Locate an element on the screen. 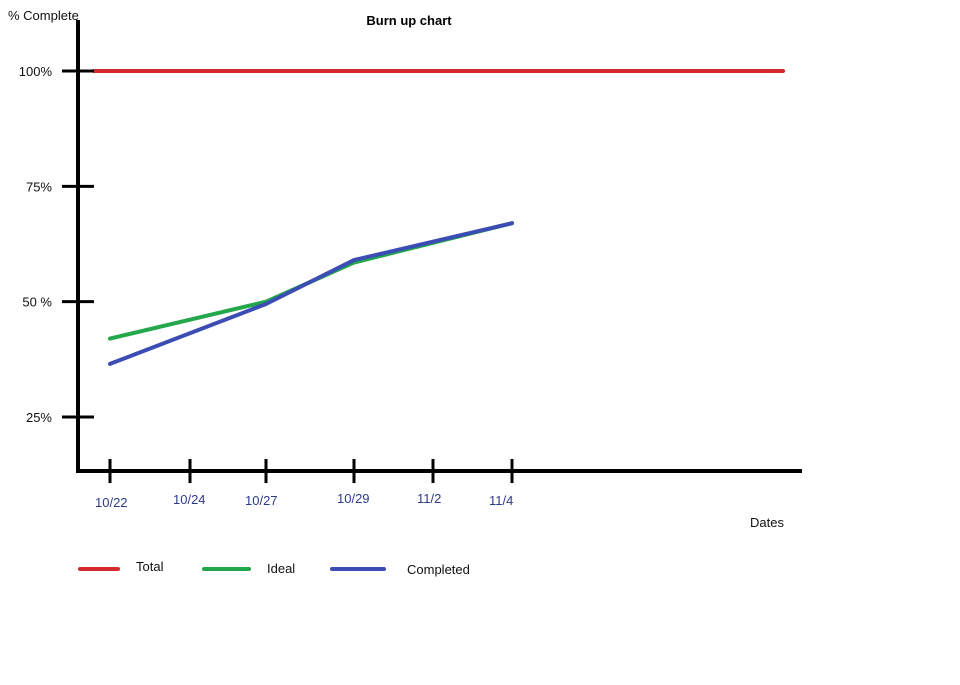  legend-label-total: Total is located at coordinates (150, 566).